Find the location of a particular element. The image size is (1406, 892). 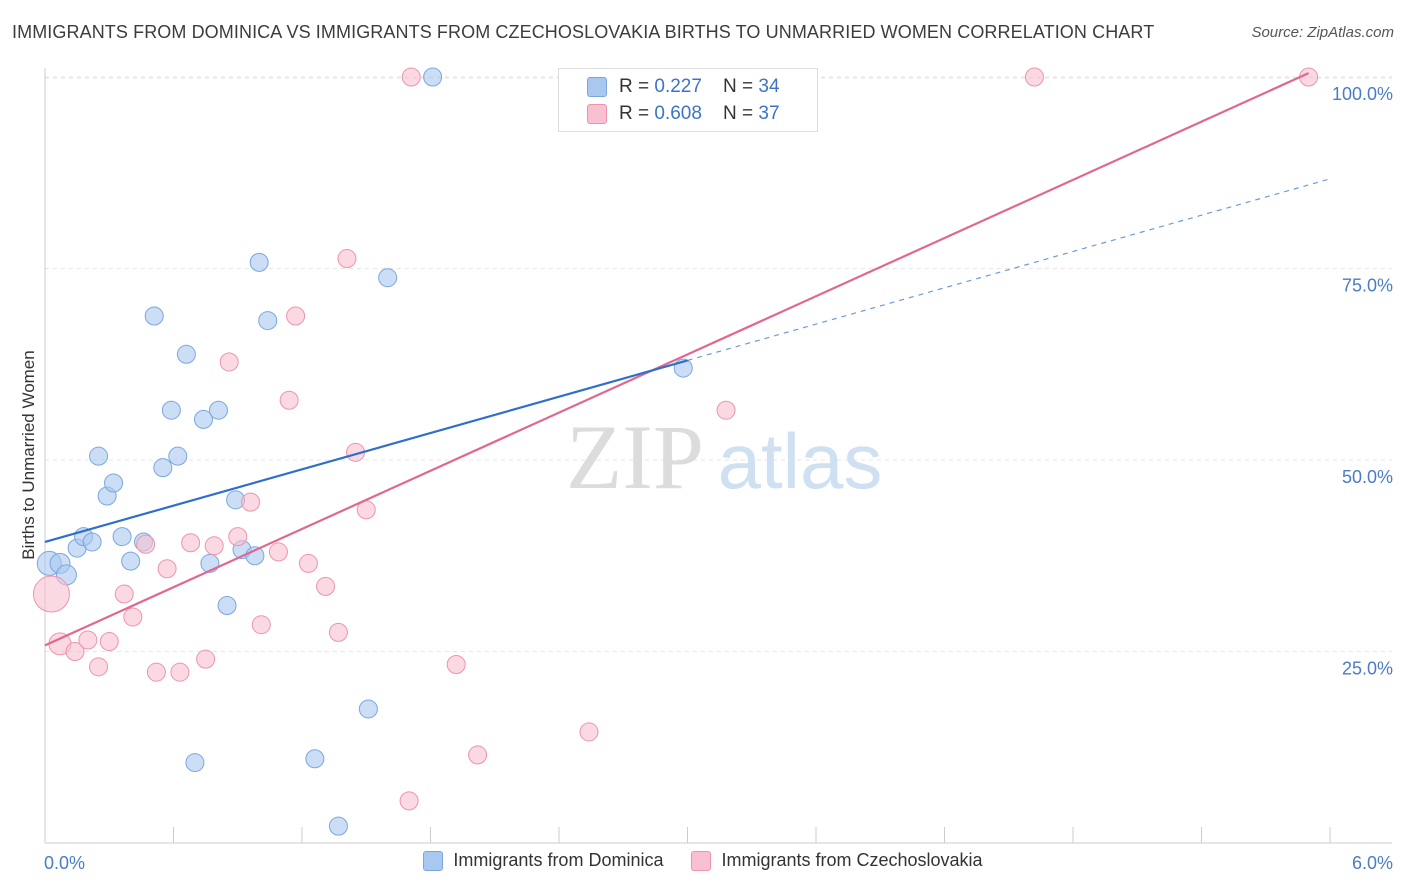

legend-swatch-czechoslovakia is located at coordinates (701, 860).